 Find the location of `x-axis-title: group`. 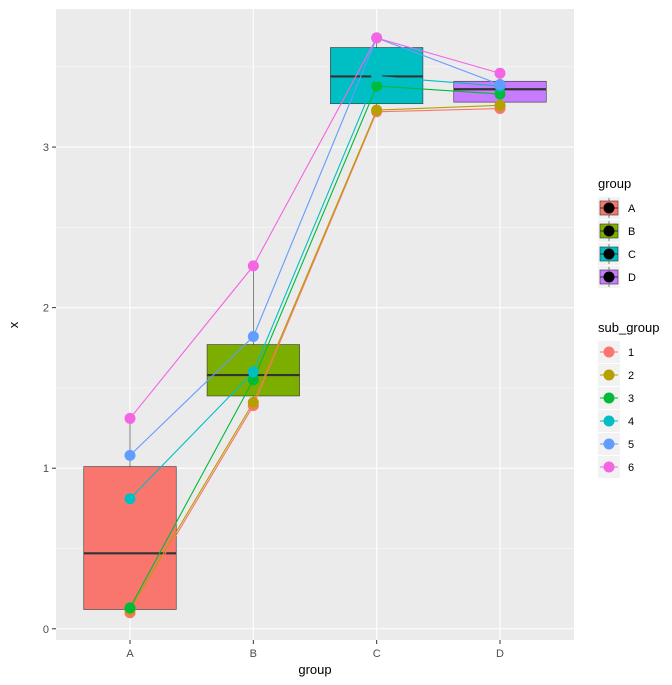

x-axis-title: group is located at coordinates (314, 669).